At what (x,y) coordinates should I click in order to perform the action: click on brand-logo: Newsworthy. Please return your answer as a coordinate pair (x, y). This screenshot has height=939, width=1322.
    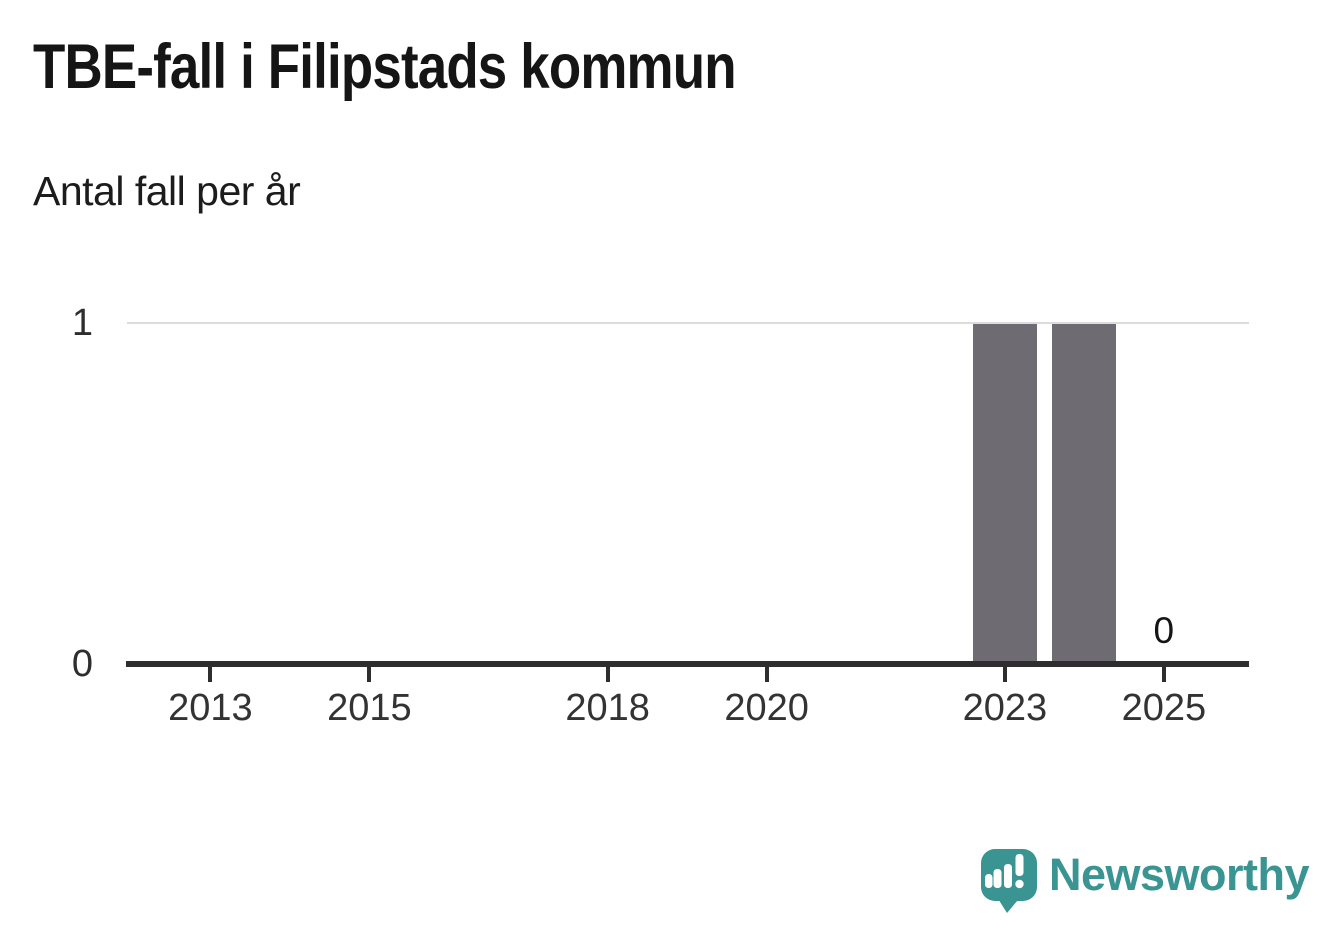
    Looking at the image, I should click on (1145, 881).